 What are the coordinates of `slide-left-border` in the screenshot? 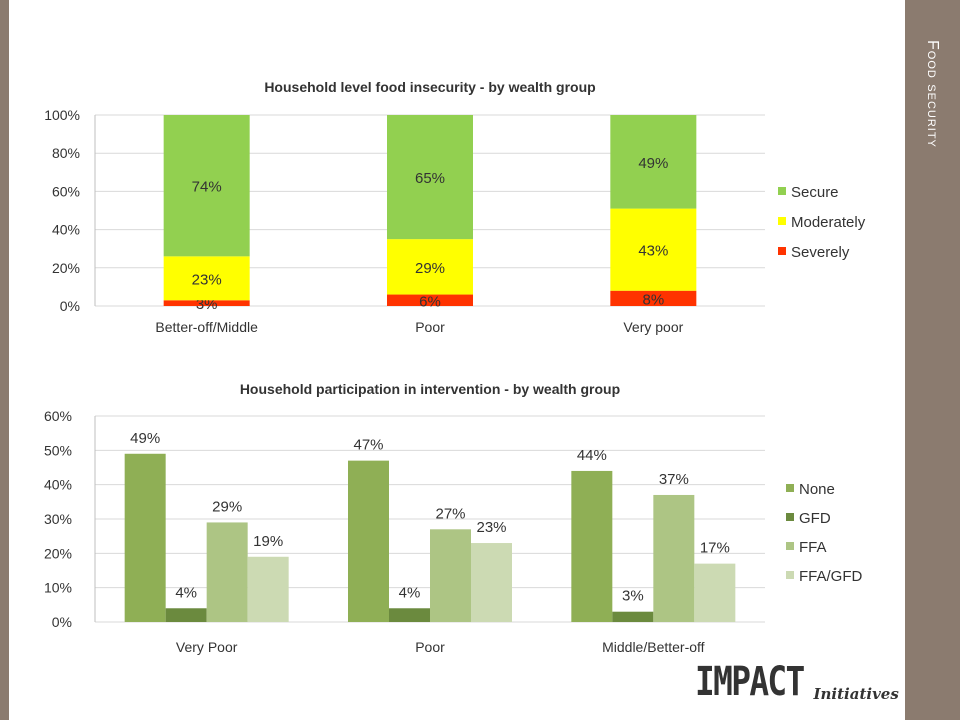 It's located at (4, 360).